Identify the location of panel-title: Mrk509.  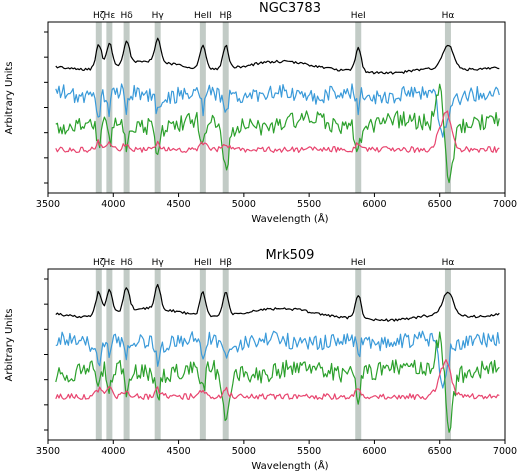
(290, 255).